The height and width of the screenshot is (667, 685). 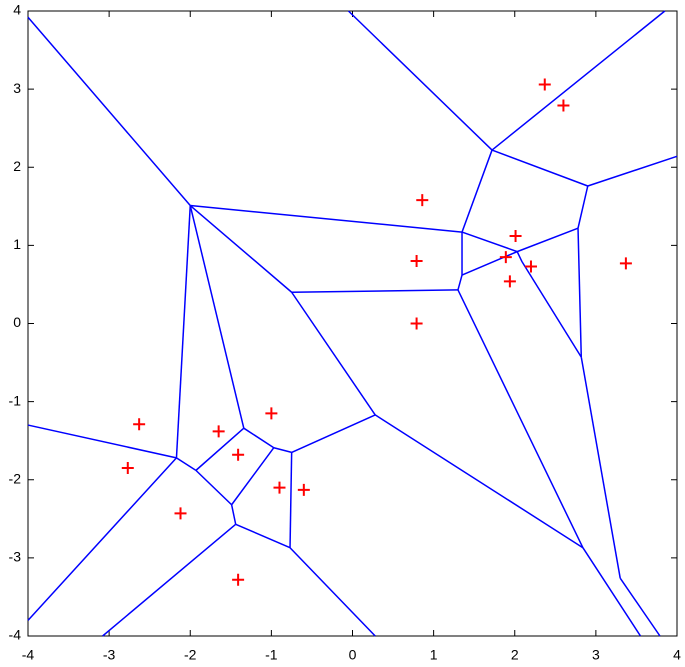 I want to click on x-tick-label: 1, so click(x=434, y=655).